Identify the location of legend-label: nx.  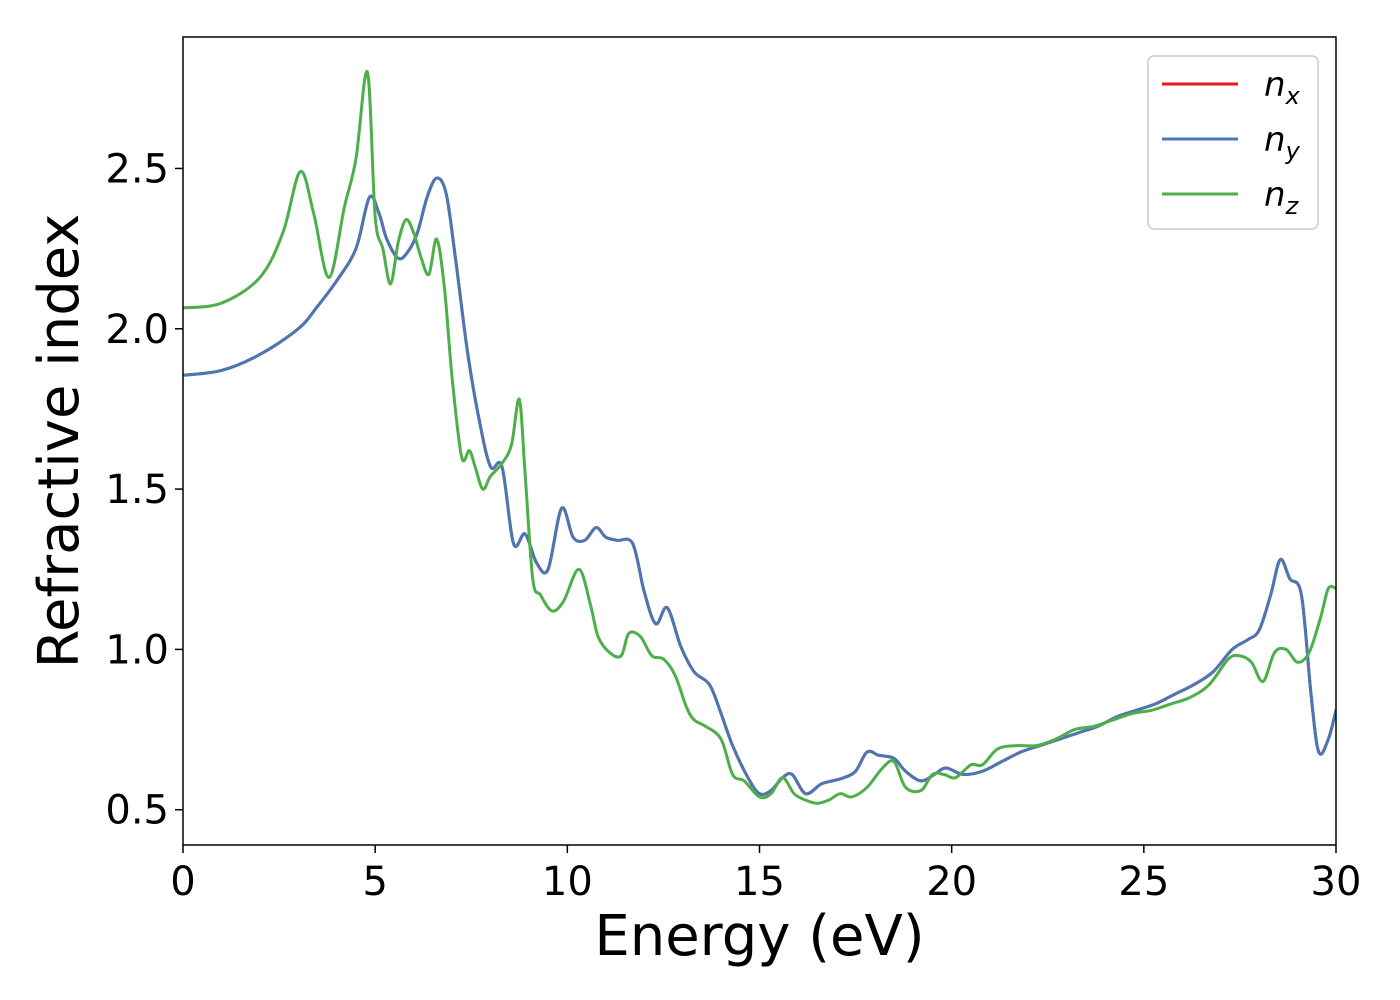
(1282, 87).